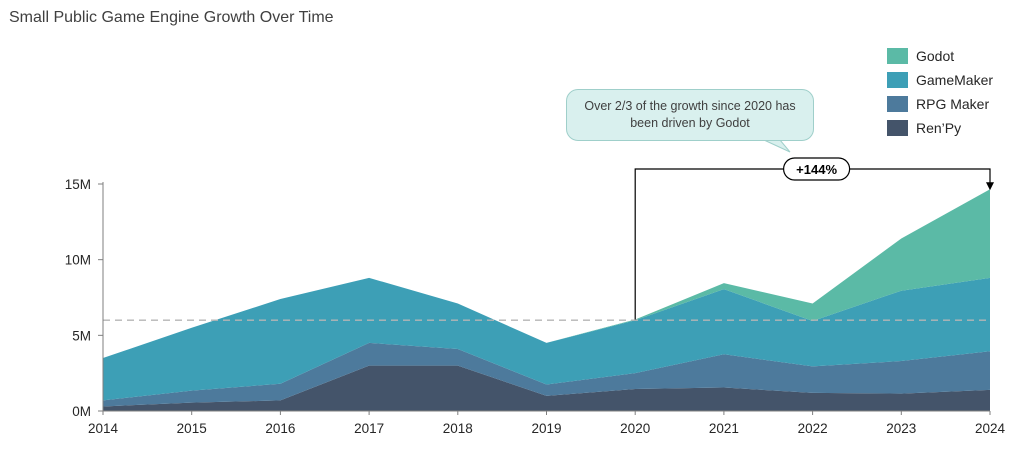  What do you see at coordinates (546, 428) in the screenshot?
I see `x-tick-label: 2019` at bounding box center [546, 428].